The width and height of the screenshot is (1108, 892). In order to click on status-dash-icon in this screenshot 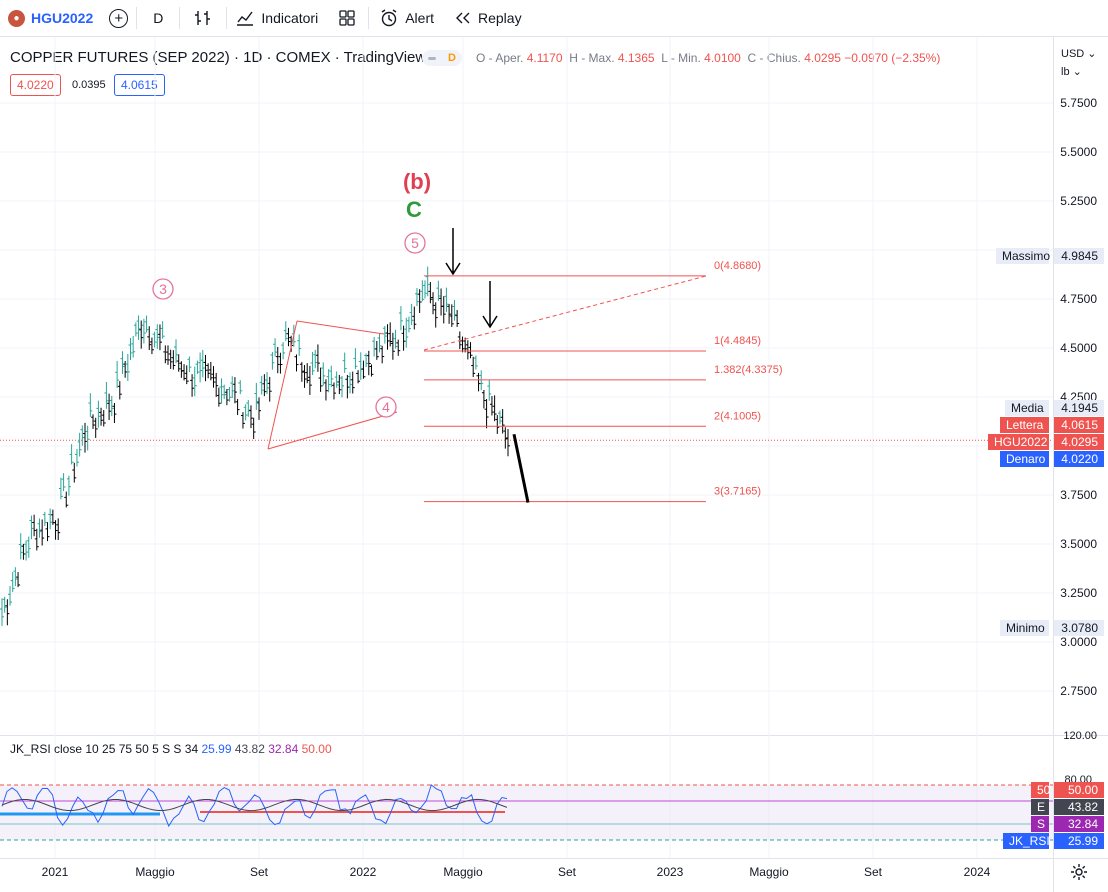, I will do `click(432, 58)`.